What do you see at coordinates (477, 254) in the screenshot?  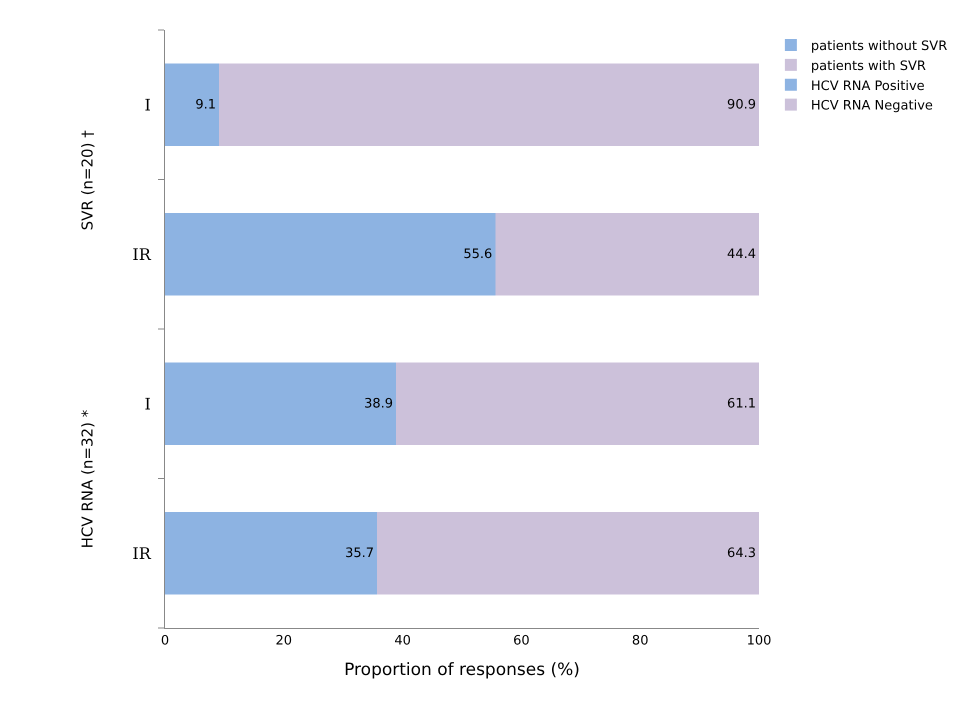 I see `data-label: 55.6` at bounding box center [477, 254].